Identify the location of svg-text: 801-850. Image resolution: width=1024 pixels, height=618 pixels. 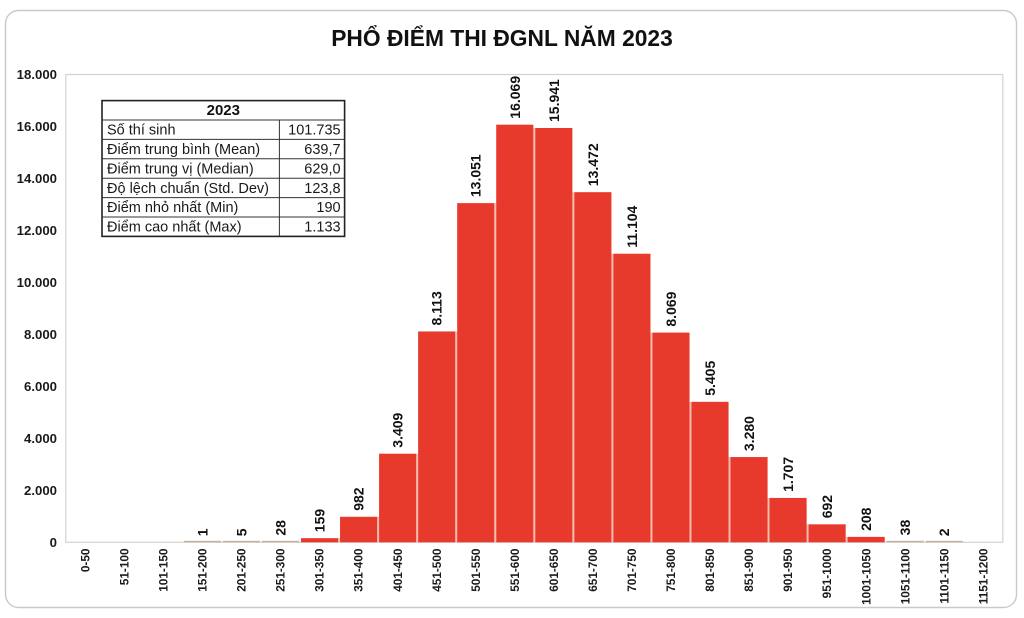
(710, 570).